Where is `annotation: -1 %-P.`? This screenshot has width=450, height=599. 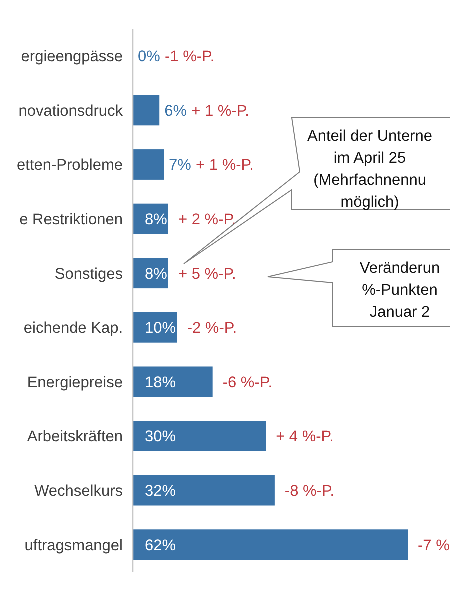 annotation: -1 %-P. is located at coordinates (190, 57).